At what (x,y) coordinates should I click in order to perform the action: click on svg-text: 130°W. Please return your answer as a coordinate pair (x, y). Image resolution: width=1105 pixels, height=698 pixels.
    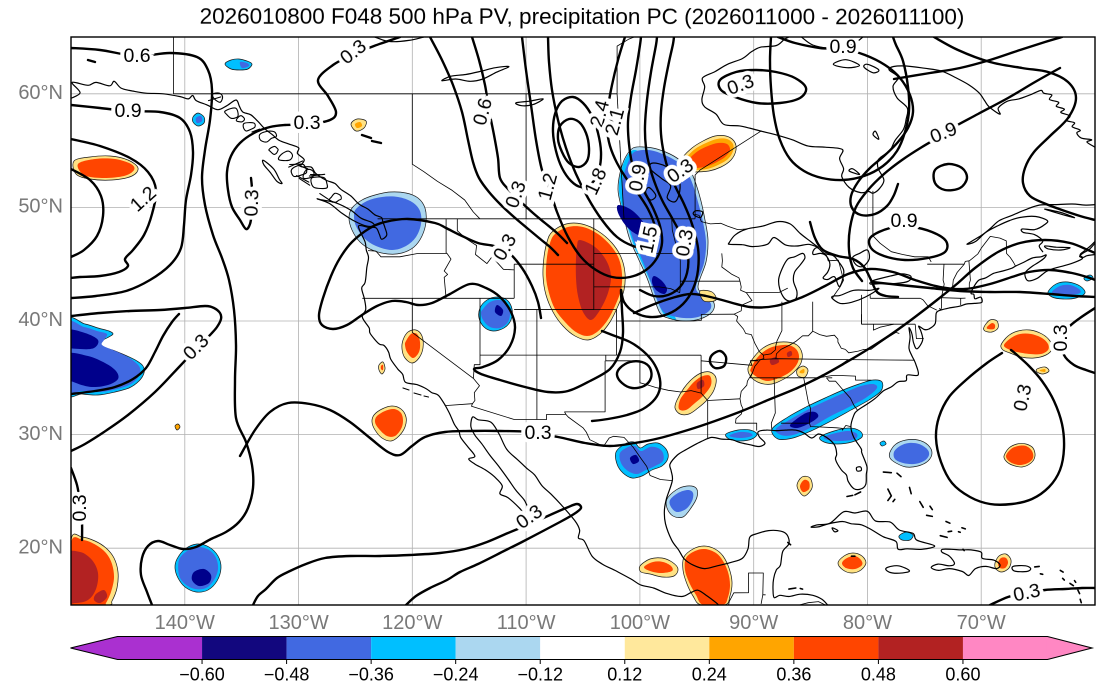
    Looking at the image, I should click on (298, 623).